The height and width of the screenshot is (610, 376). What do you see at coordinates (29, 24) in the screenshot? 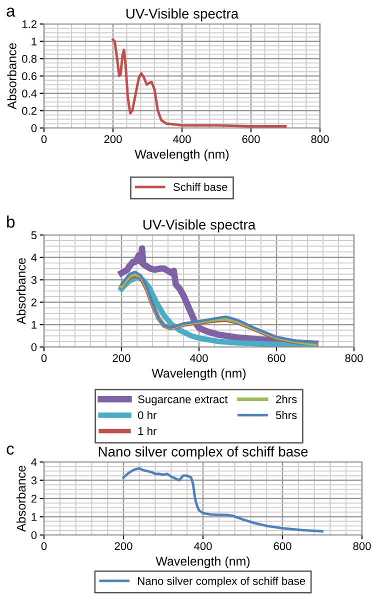
I see `y-tick-label: 1.2` at bounding box center [29, 24].